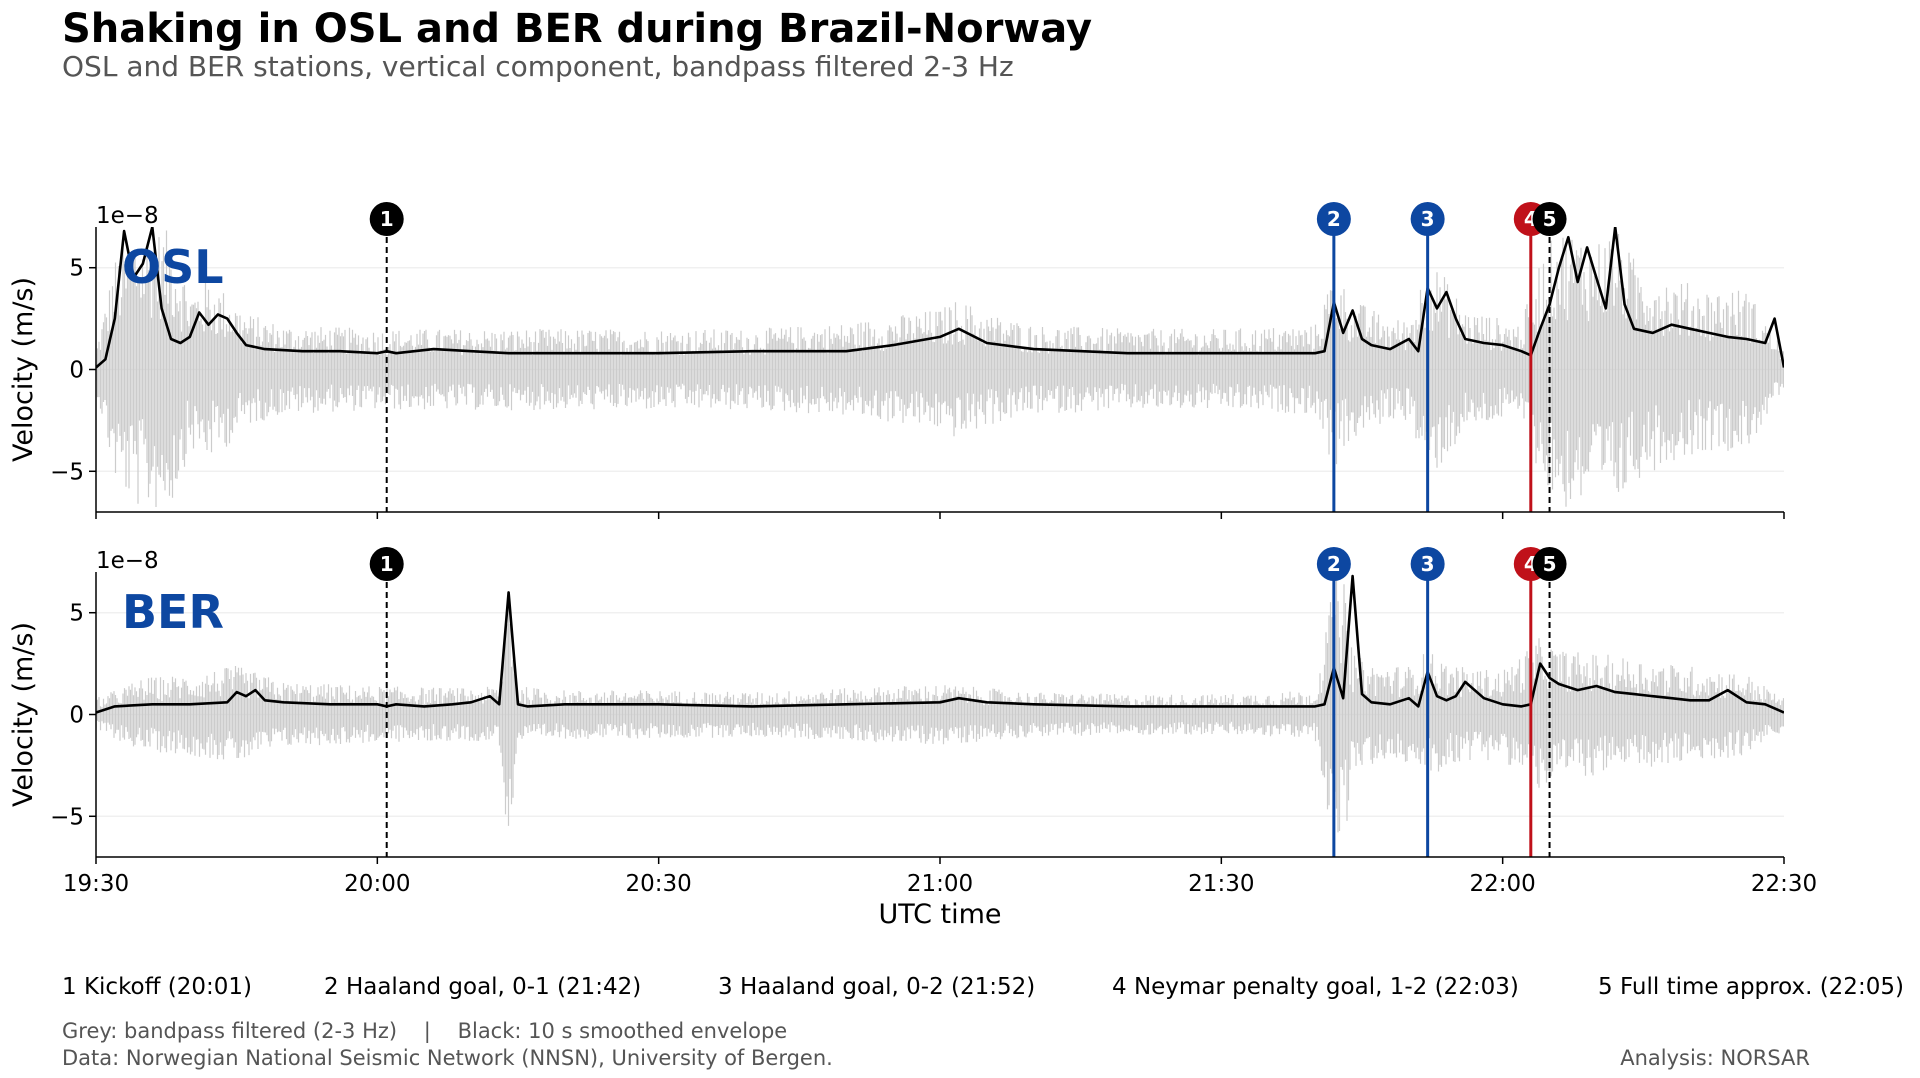  Describe the element at coordinates (1315, 987) in the screenshot. I see `legend-item-goal-3: 4 Neymar penalty goal, 1-2 (22:03)` at that location.